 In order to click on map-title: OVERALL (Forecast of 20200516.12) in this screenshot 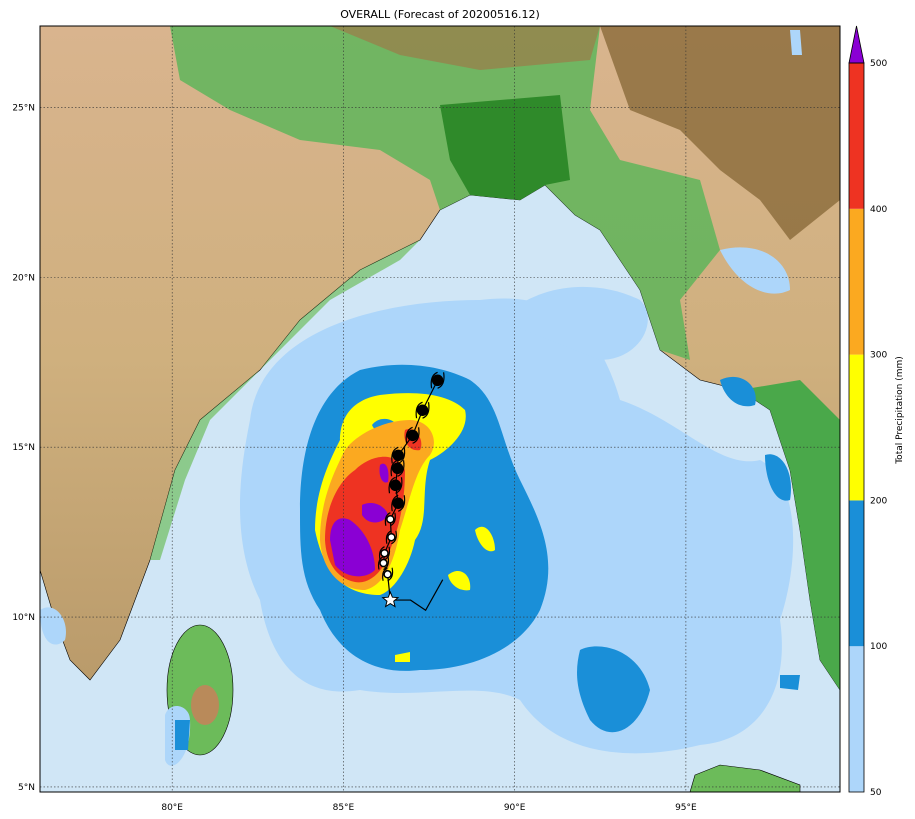, I will do `click(440, 14)`.